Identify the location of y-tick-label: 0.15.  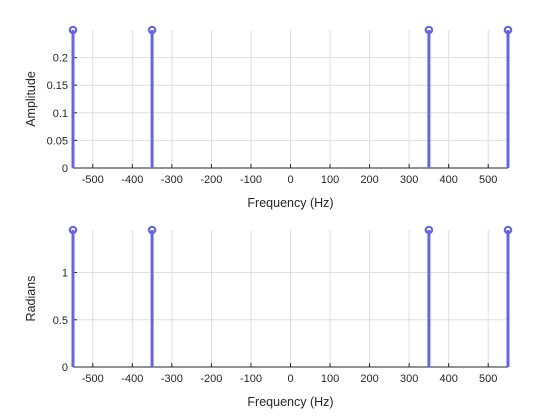
(57, 86).